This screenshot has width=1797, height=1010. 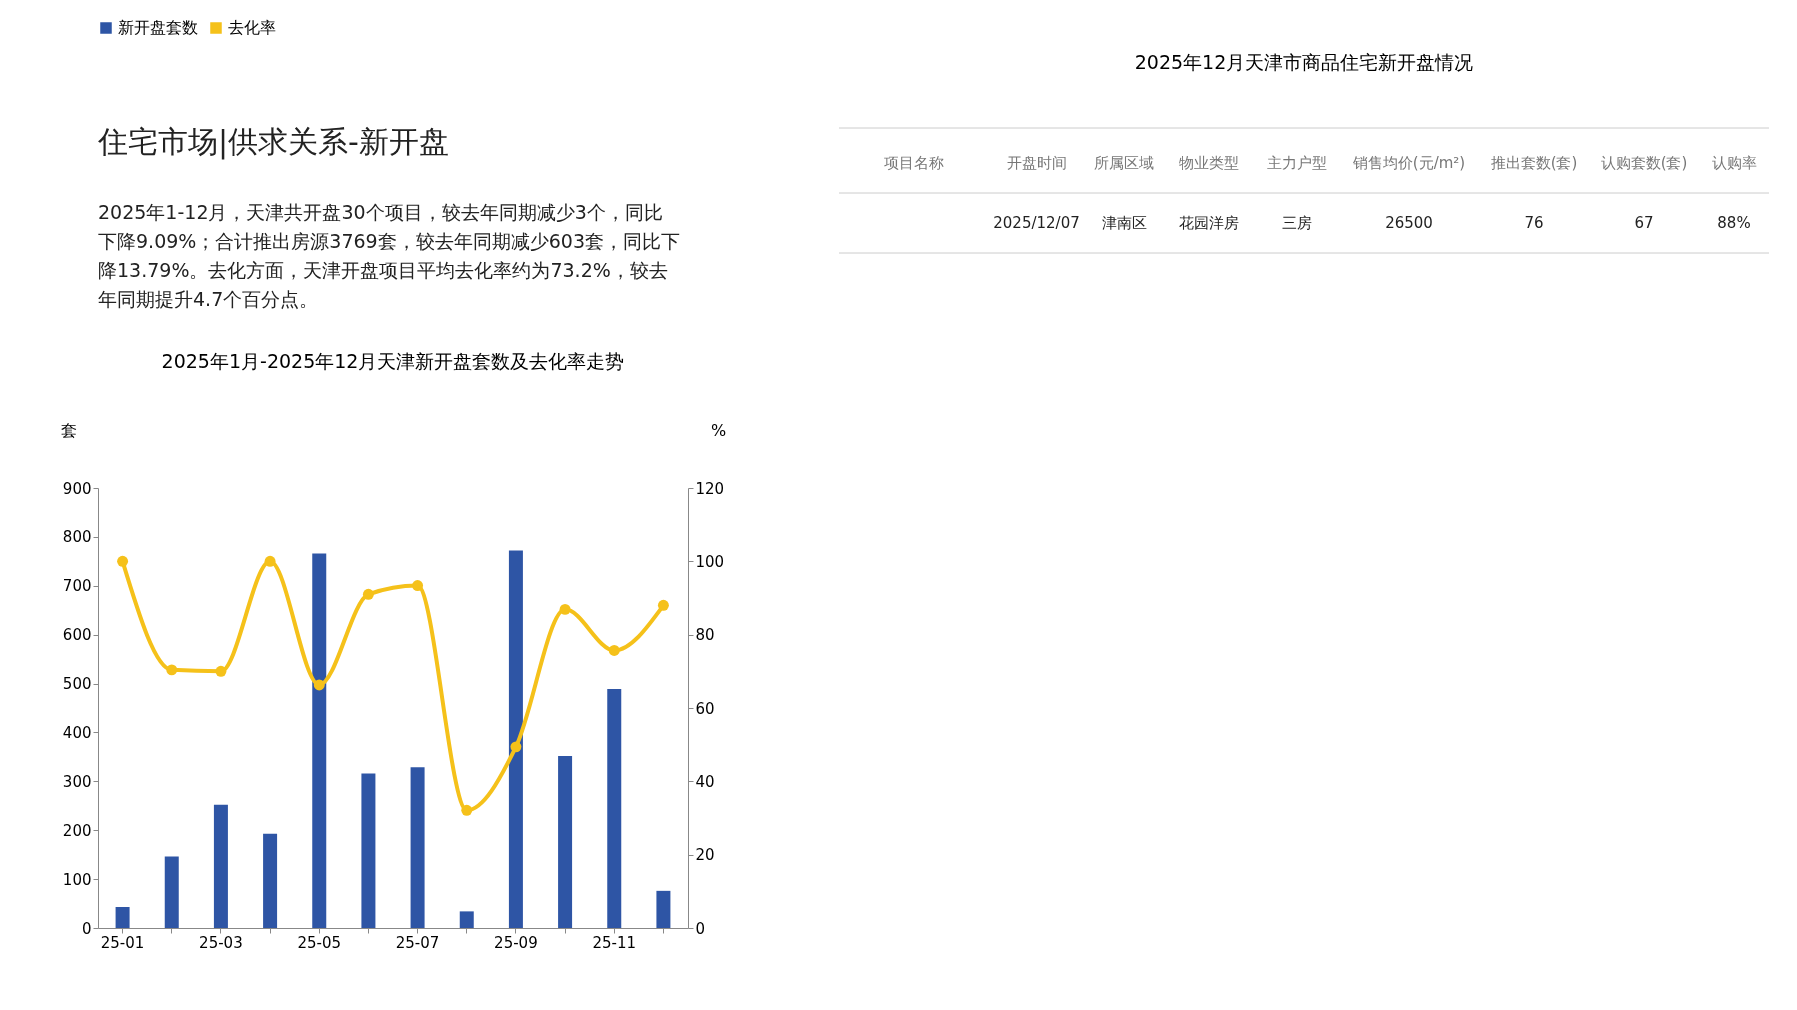 What do you see at coordinates (1124, 223) in the screenshot?
I see `text: 津南区` at bounding box center [1124, 223].